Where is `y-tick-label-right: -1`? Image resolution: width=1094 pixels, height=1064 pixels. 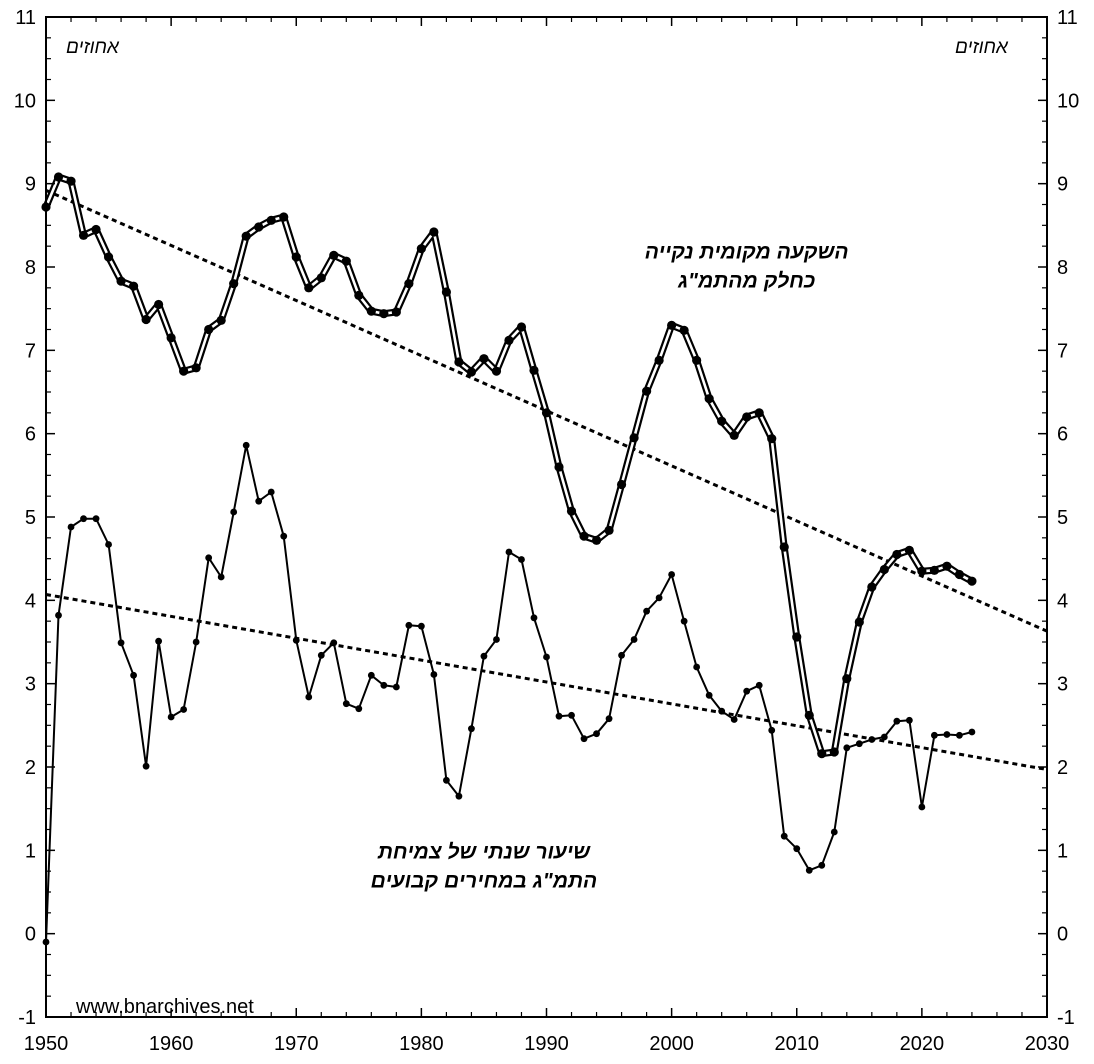 y-tick-label-right: -1 is located at coordinates (1066, 1018).